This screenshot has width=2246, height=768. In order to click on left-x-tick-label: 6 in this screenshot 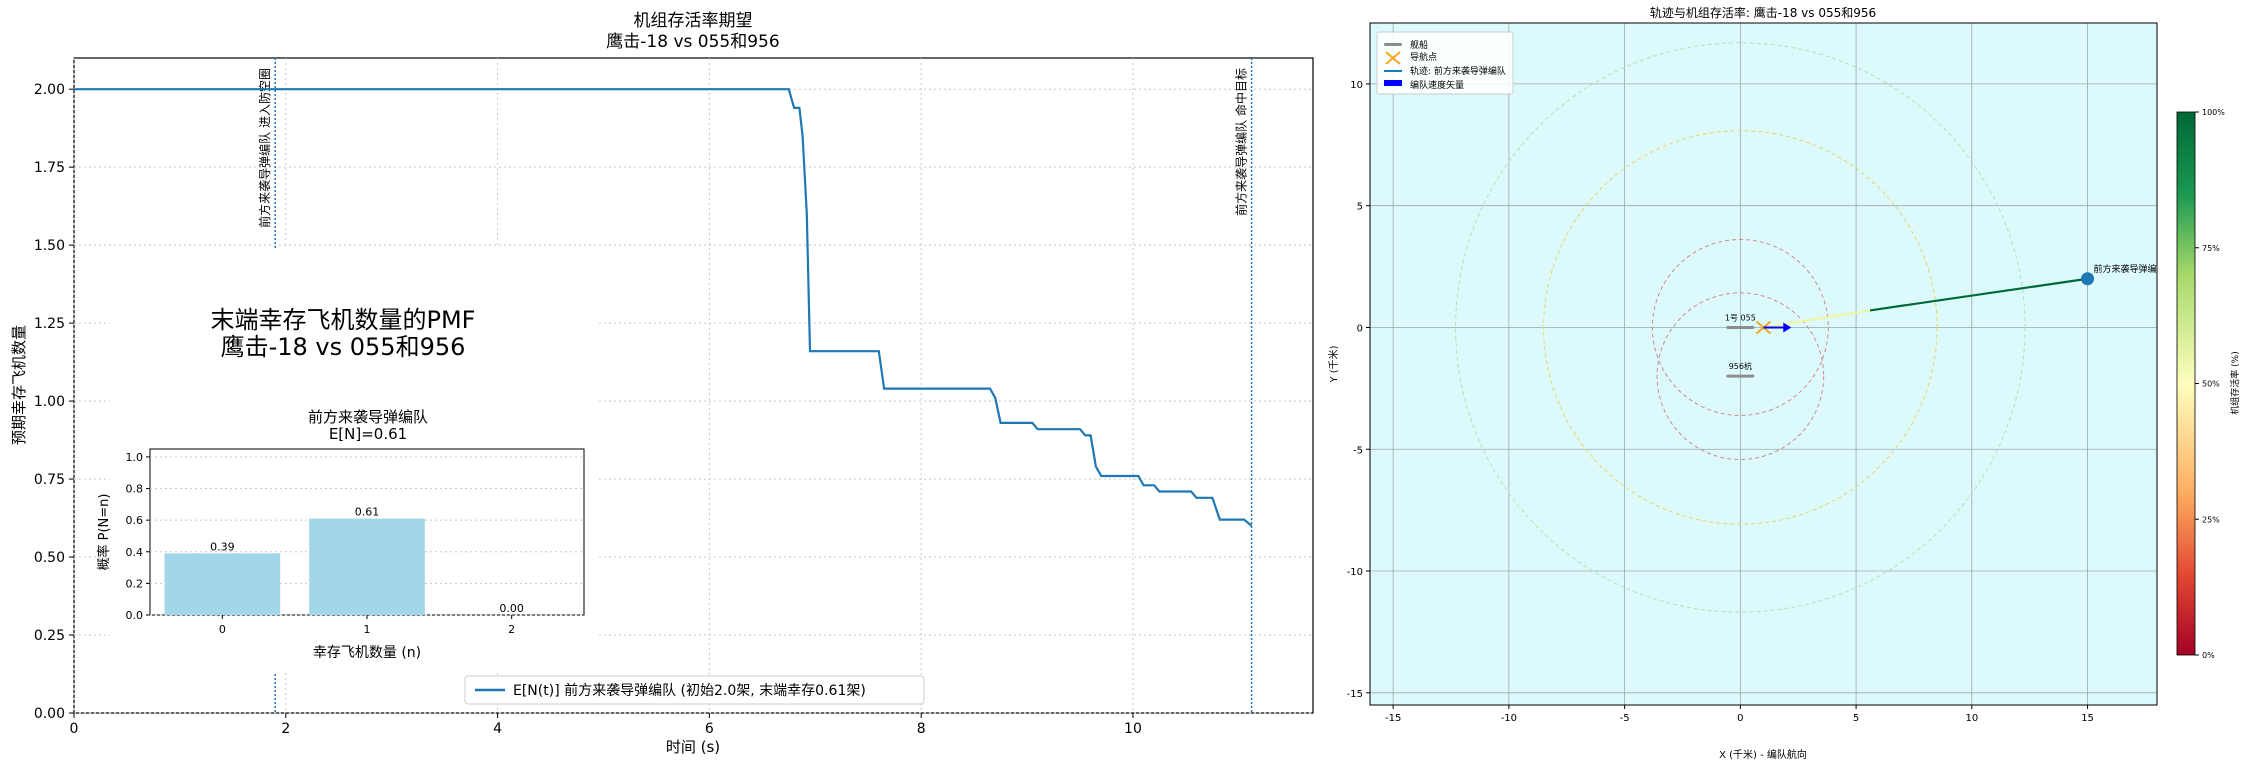, I will do `click(709, 729)`.